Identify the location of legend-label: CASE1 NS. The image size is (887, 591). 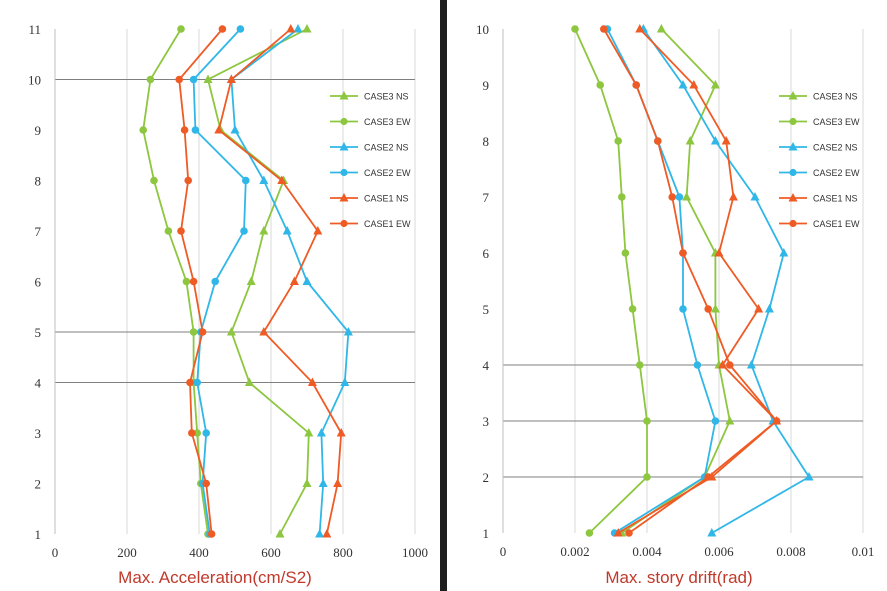
(386, 199).